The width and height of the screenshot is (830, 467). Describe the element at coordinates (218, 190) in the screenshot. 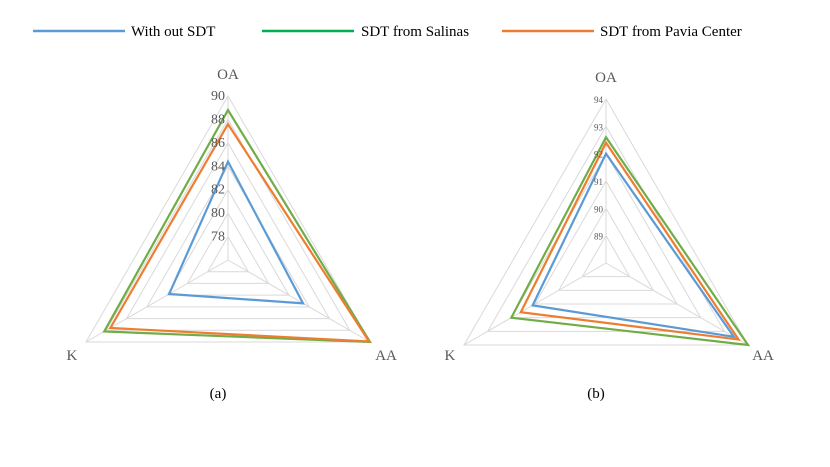

I see `tick-label: 82` at that location.